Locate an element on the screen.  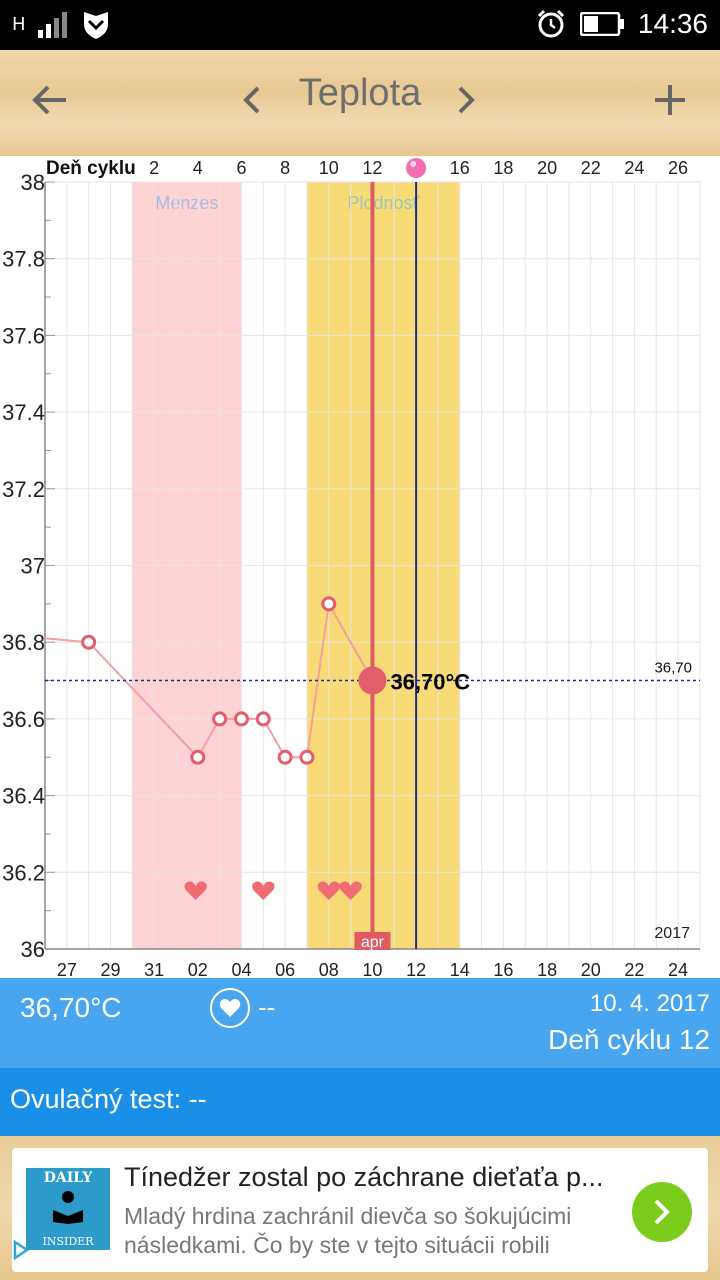
ad-open-button is located at coordinates (662, 1212).